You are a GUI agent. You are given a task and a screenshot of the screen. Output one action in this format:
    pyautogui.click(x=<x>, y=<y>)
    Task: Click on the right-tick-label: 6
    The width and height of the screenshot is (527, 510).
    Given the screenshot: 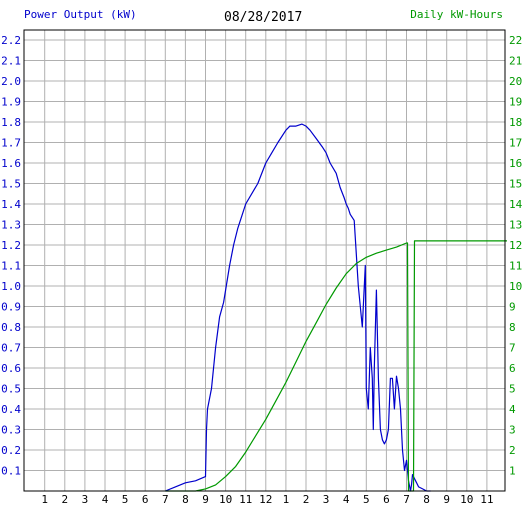 What is the action you would take?
    pyautogui.click(x=512, y=368)
    